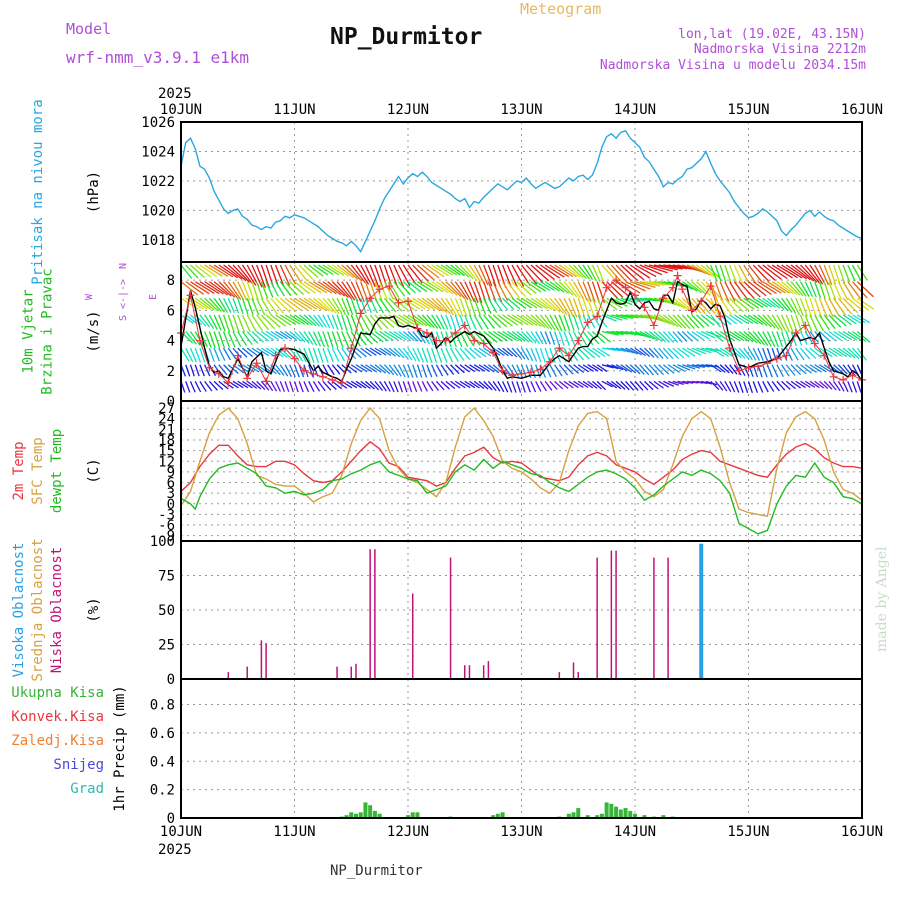 This screenshot has height=900, width=900. What do you see at coordinates (527, 329) in the screenshot?
I see `wind-arrows` at bounding box center [527, 329].